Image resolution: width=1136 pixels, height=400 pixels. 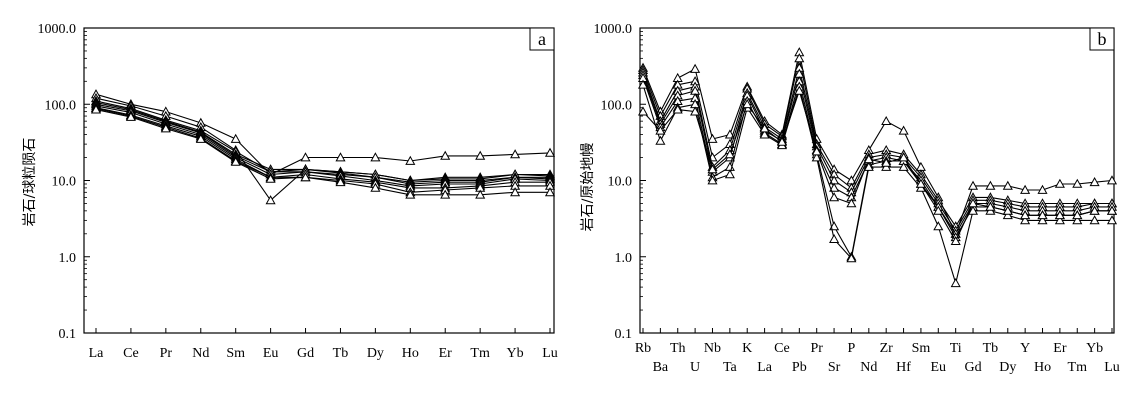 I want to click on panel-b-letter: b, so click(x=1102, y=39).